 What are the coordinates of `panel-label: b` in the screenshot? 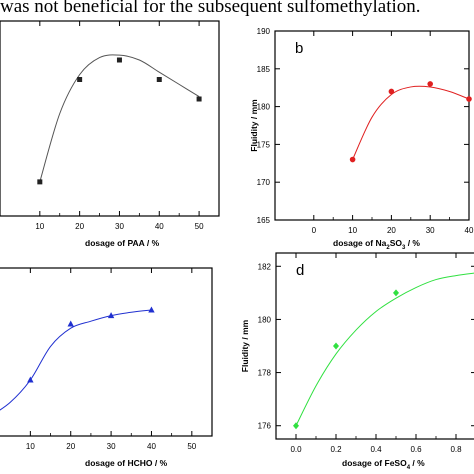 It's located at (299, 48).